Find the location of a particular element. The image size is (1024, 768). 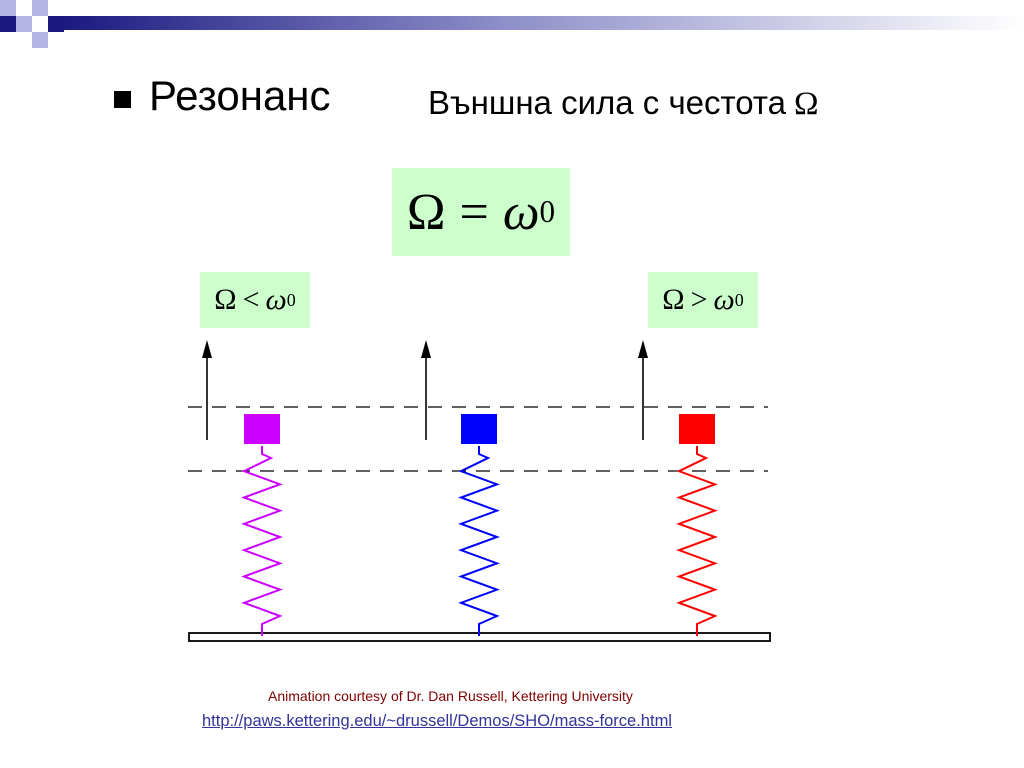

slide-title: Резонанс is located at coordinates (240, 95).